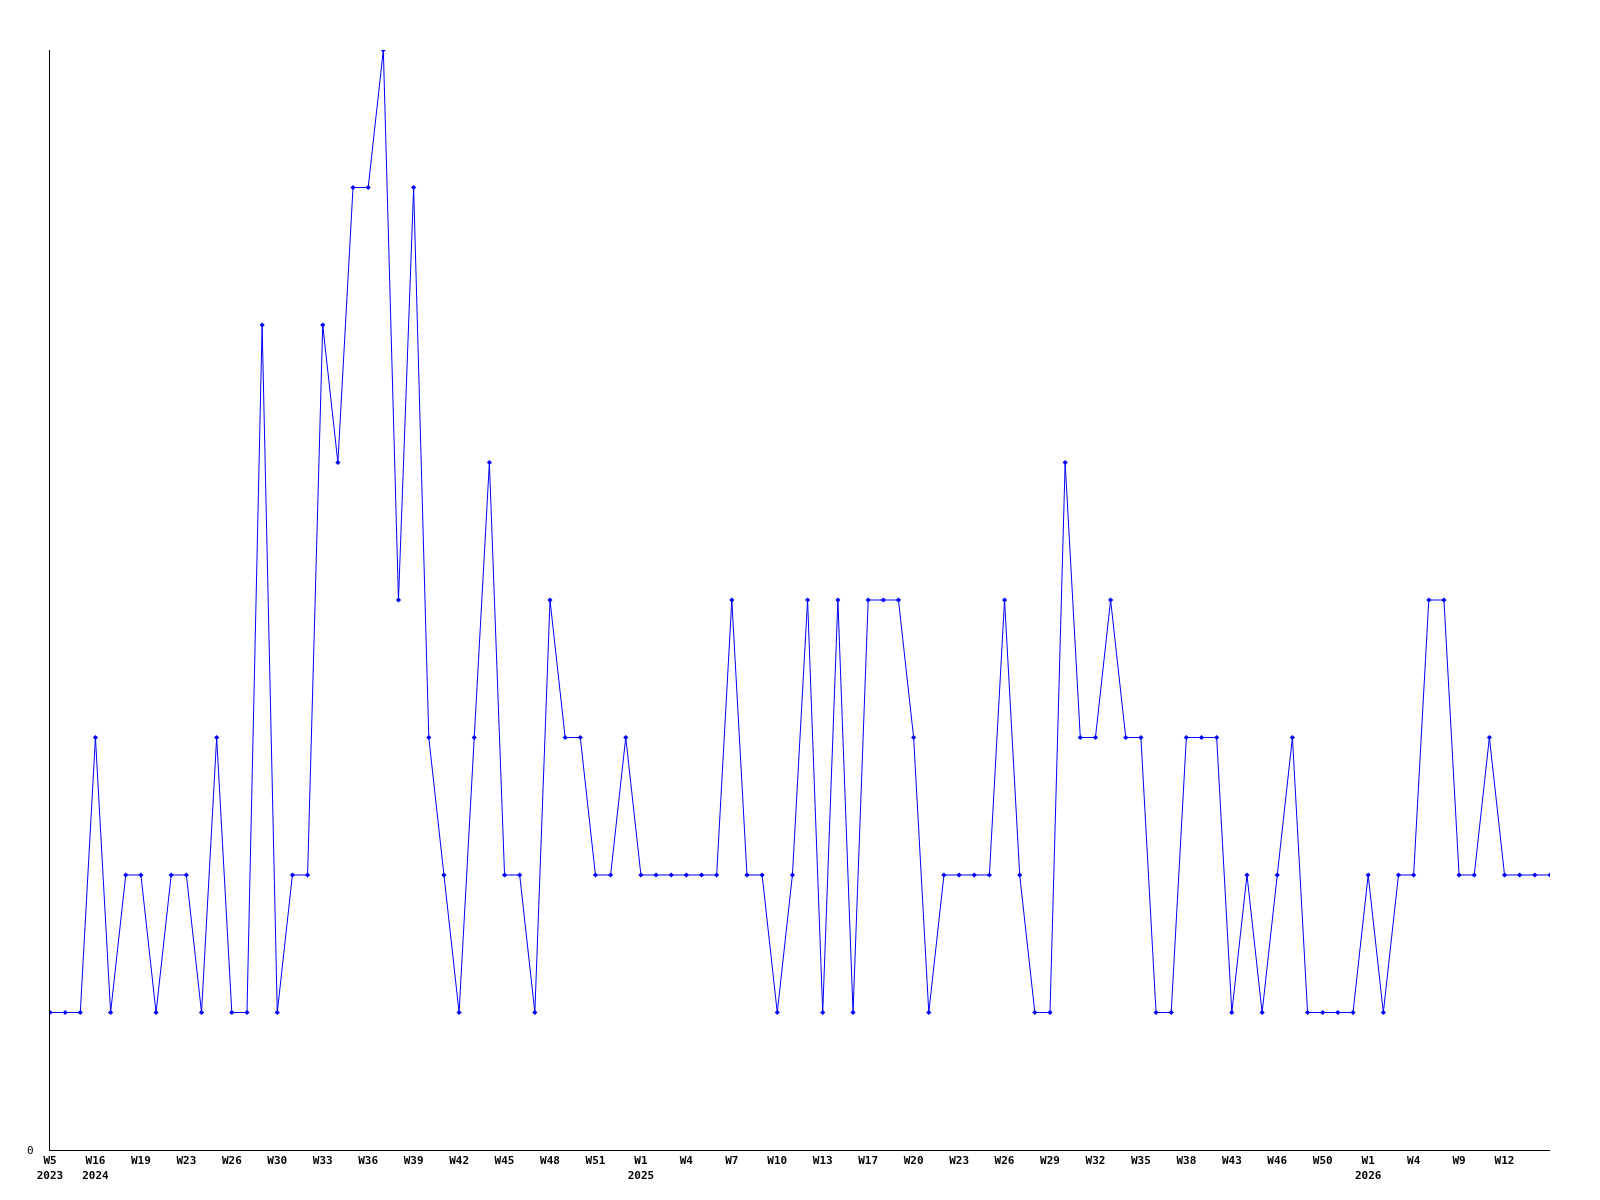 The image size is (1600, 1200). Describe the element at coordinates (96, 1168) in the screenshot. I see `x-tick-label: W16 2024` at that location.